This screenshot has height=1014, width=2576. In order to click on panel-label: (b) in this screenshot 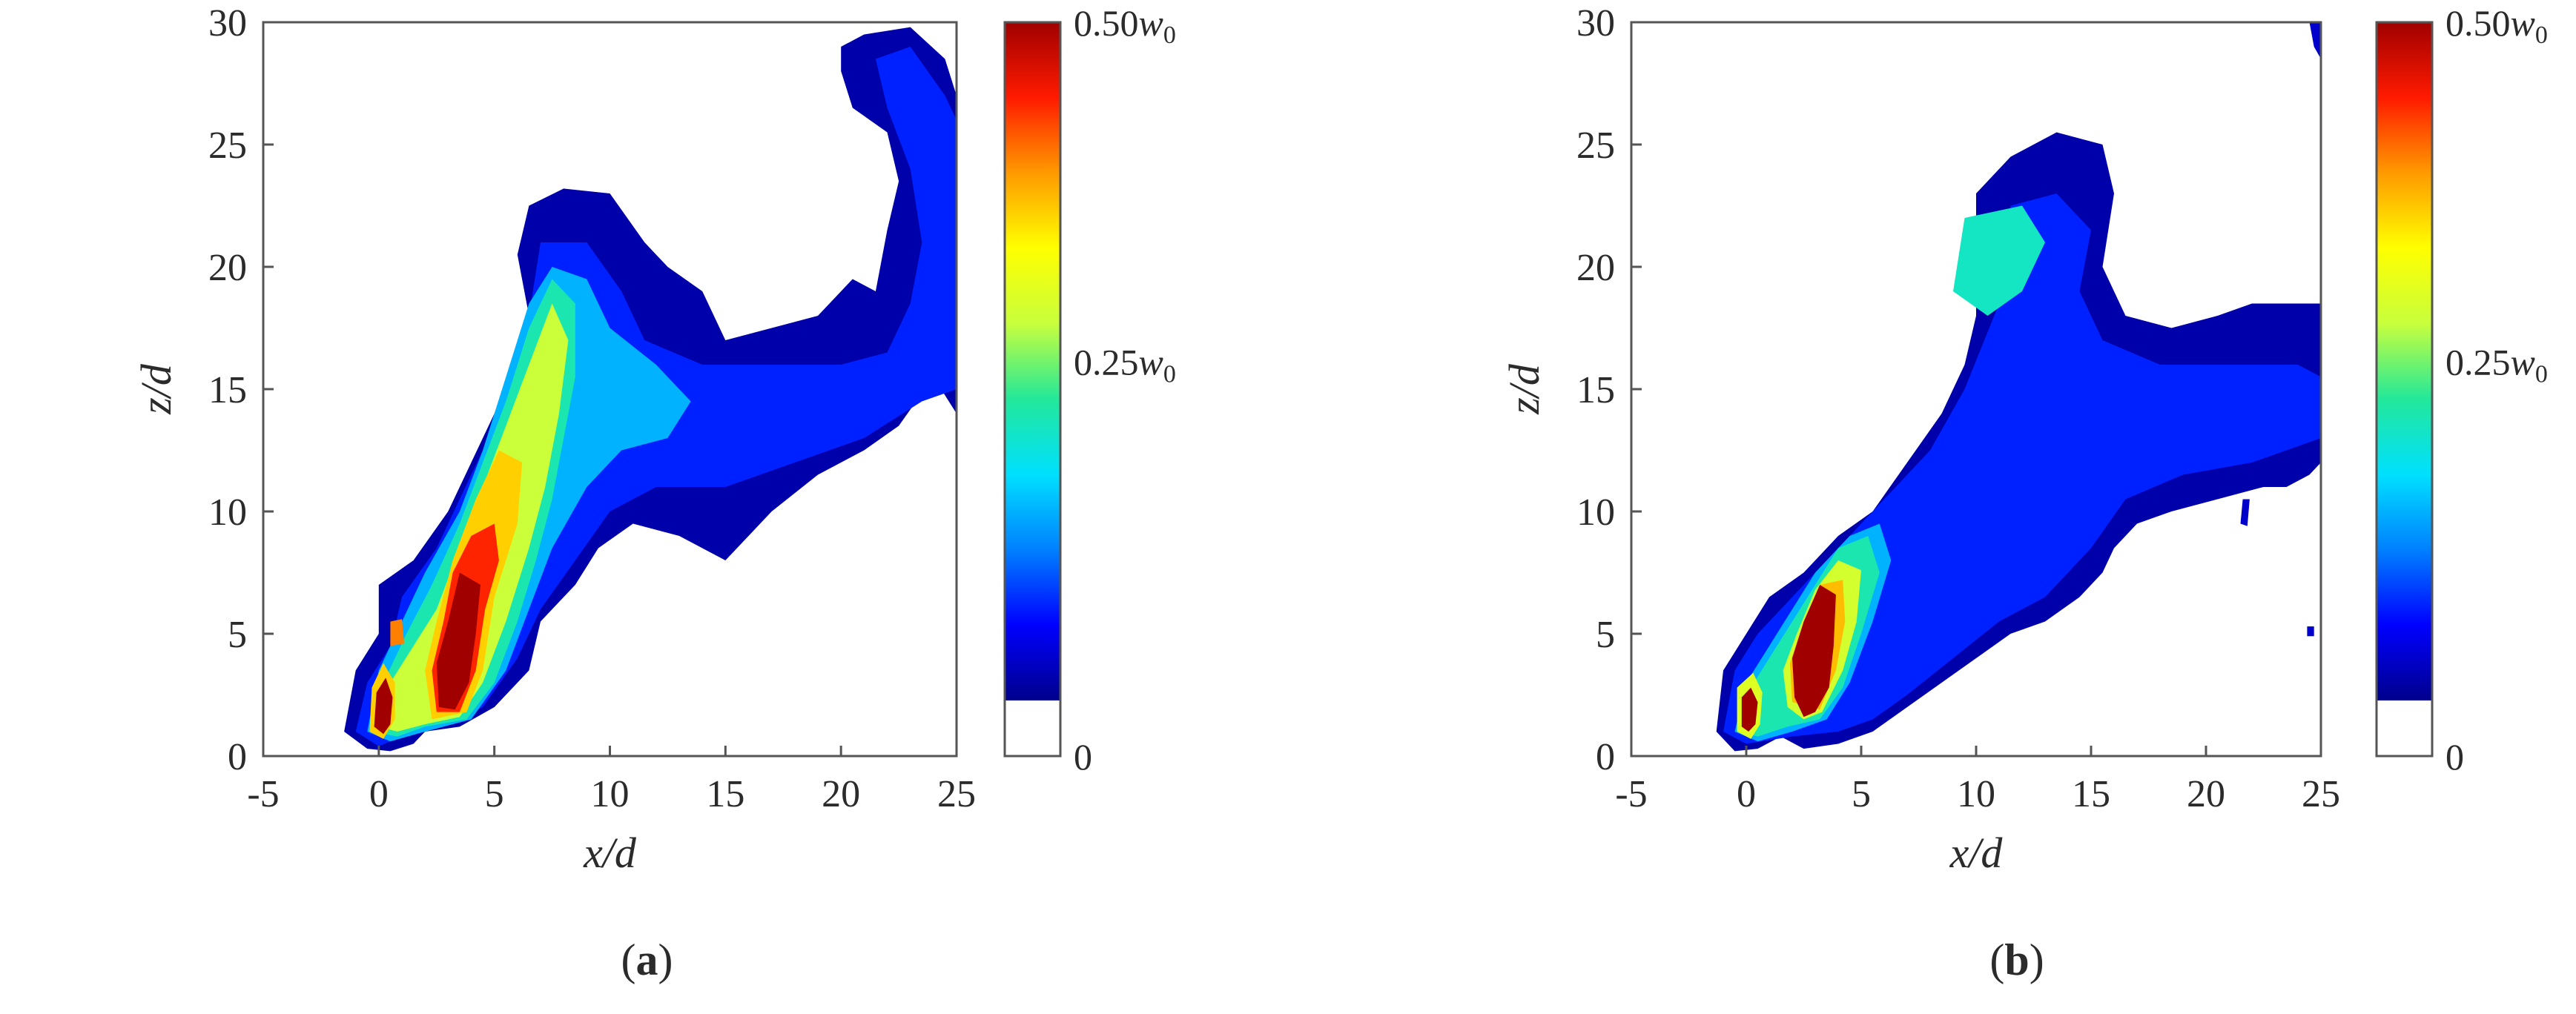, I will do `click(2016, 959)`.